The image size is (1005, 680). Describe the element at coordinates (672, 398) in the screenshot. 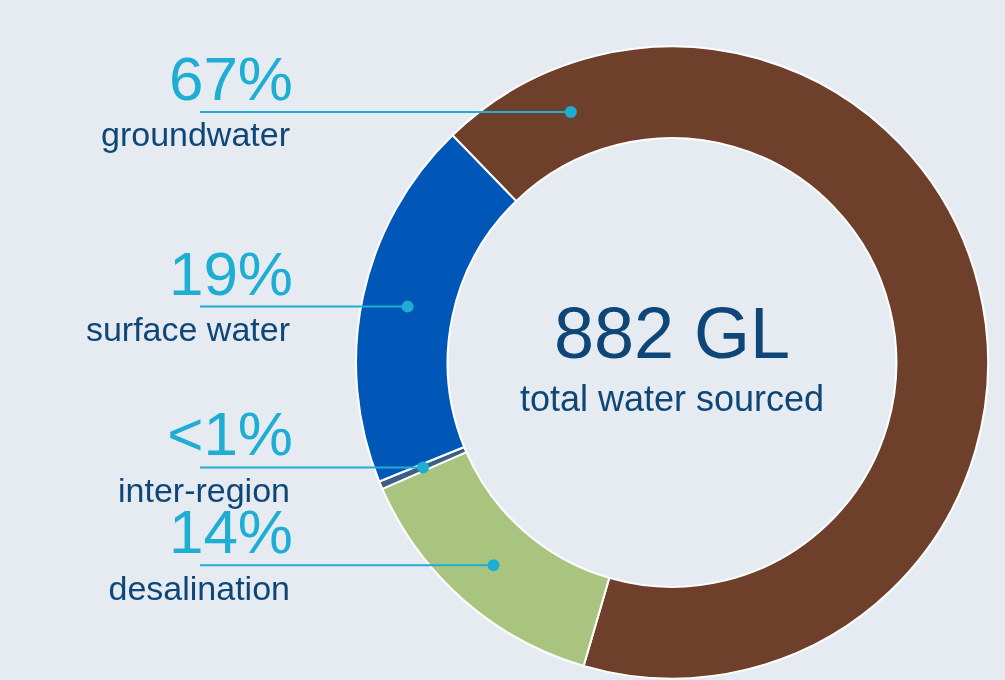

I see `text: total water sourced` at that location.